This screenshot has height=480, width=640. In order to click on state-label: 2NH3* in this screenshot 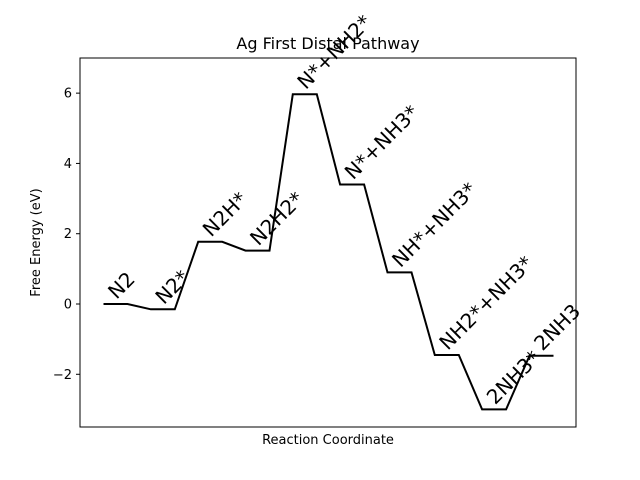, I will do `click(513, 377)`.